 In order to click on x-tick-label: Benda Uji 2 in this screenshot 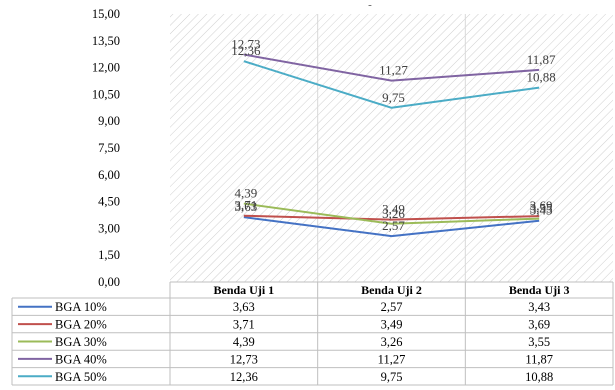, I will do `click(391, 290)`.